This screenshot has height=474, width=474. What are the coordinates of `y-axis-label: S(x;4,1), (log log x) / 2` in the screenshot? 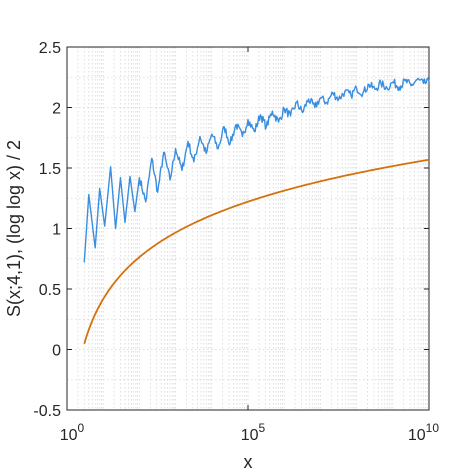 It's located at (14, 228).